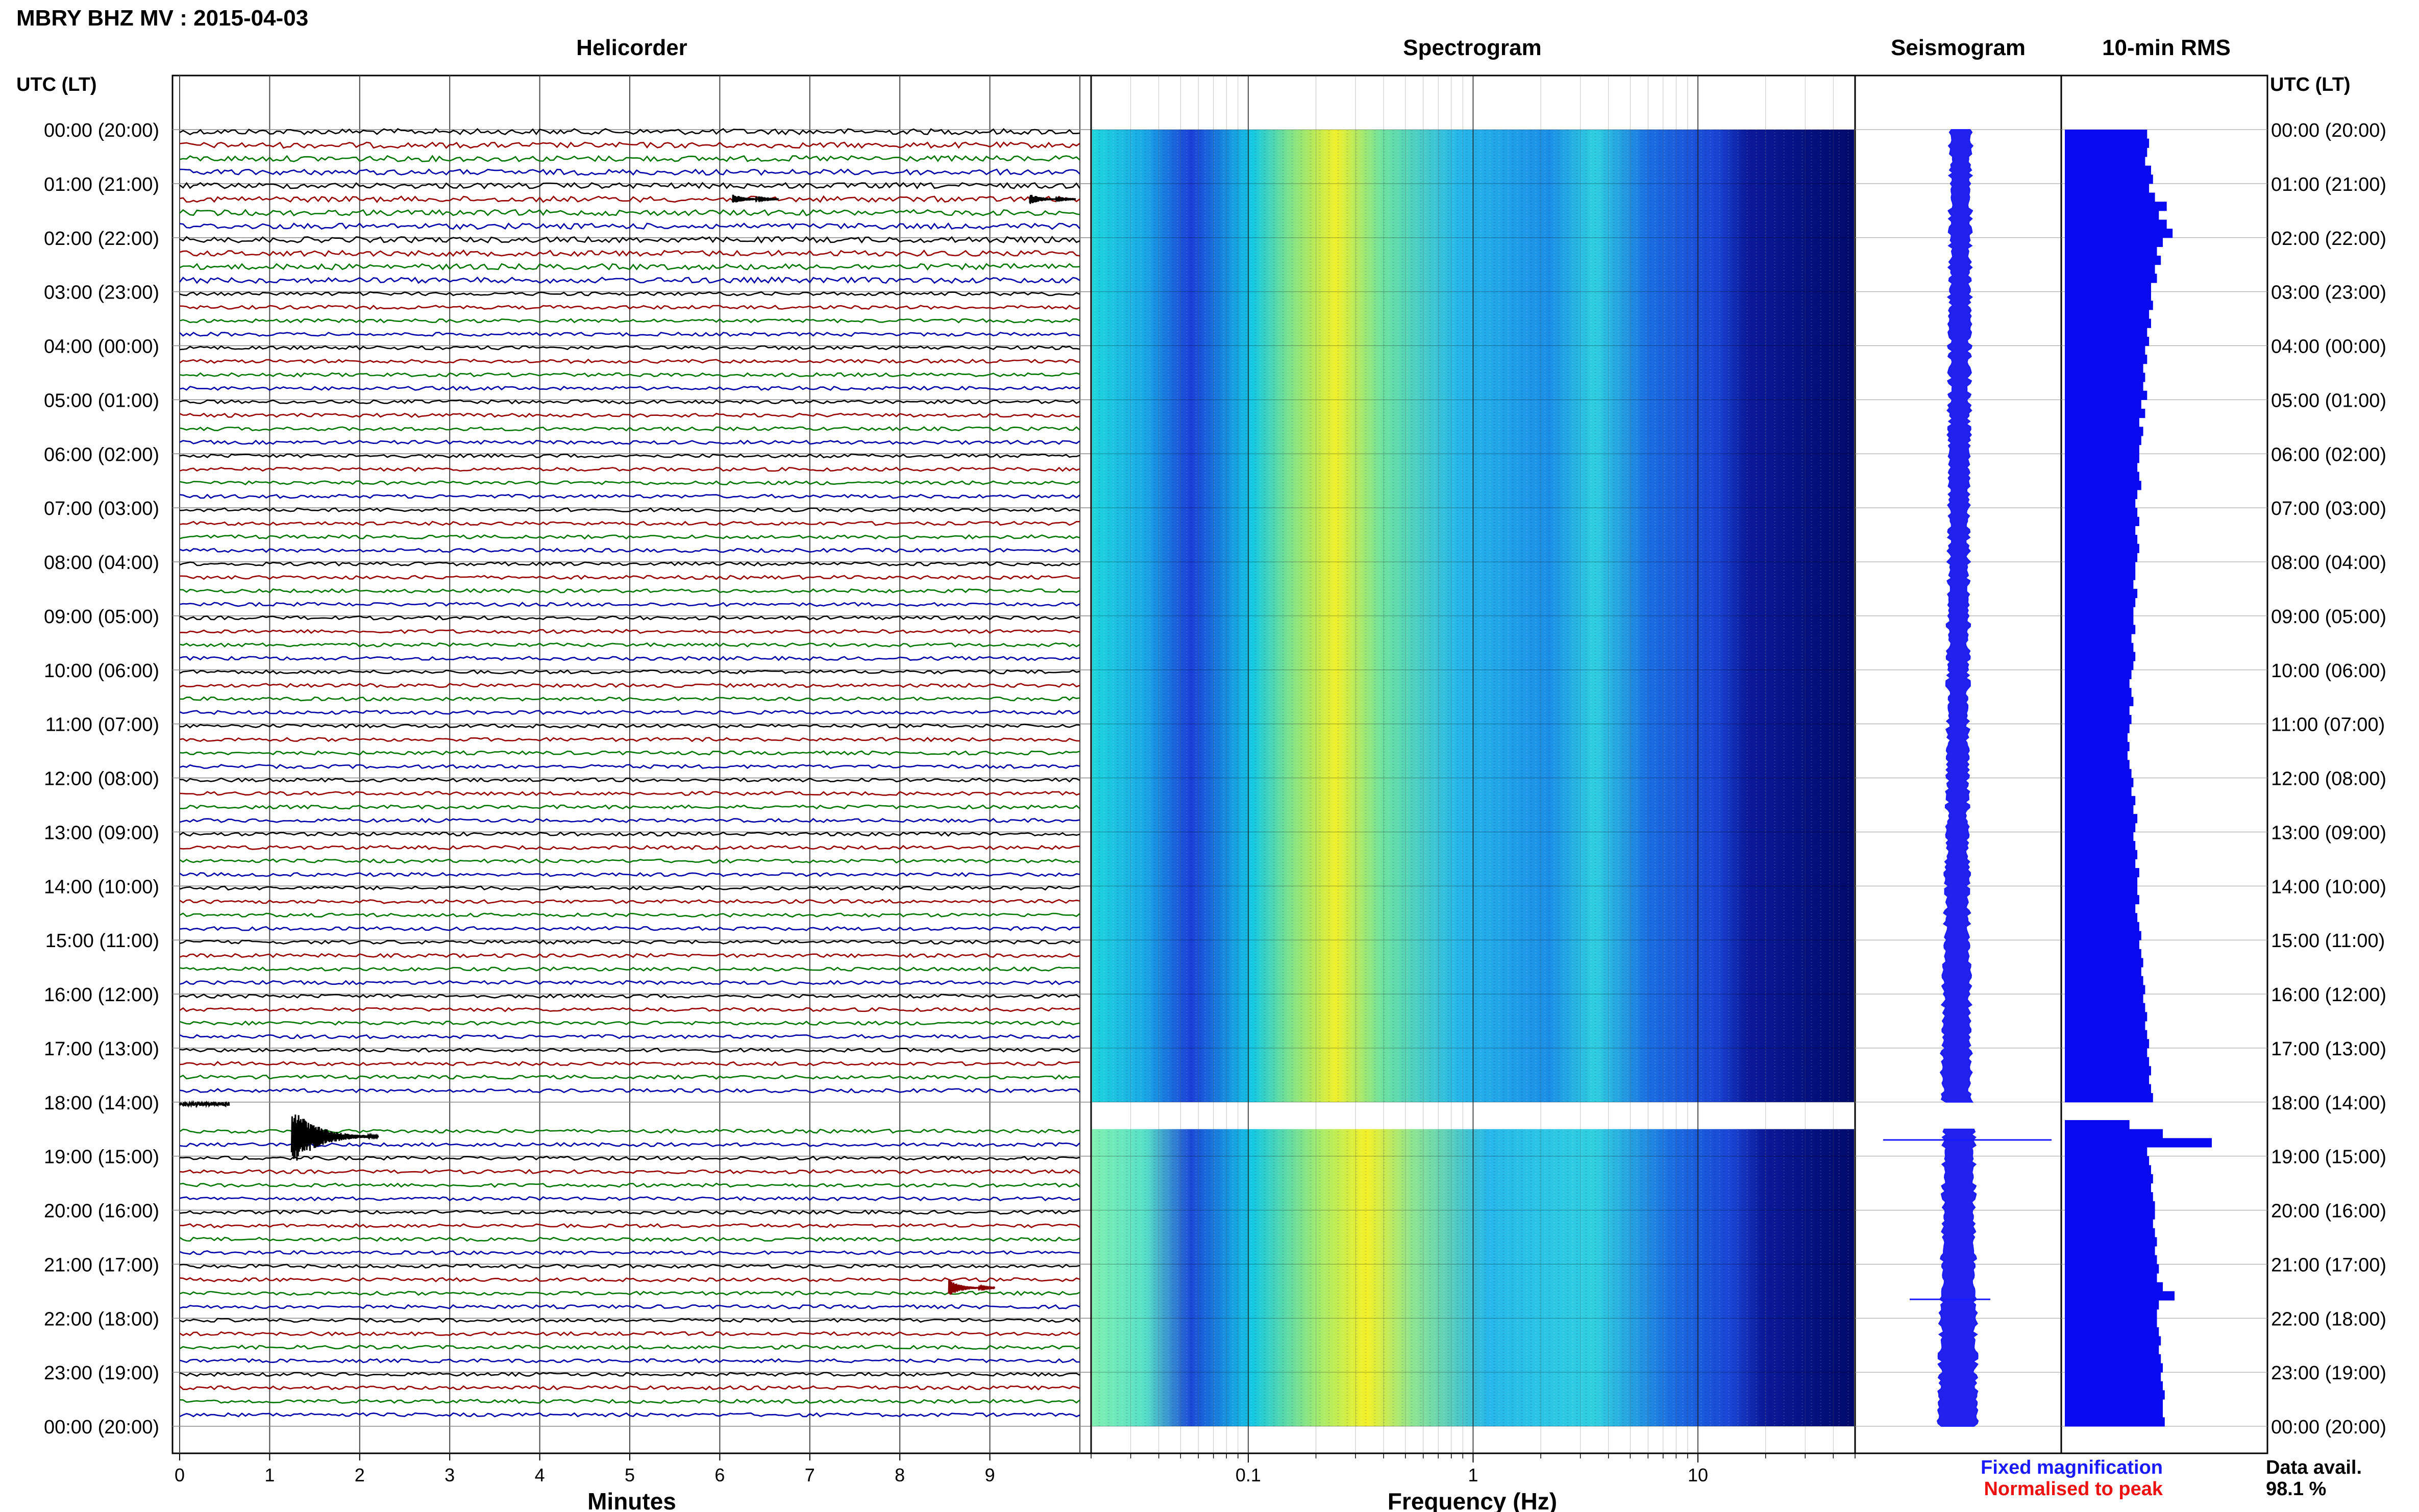 The image size is (2419, 1512). Describe the element at coordinates (101, 995) in the screenshot. I see `hour-label-left: 16:00 (12:00)` at that location.